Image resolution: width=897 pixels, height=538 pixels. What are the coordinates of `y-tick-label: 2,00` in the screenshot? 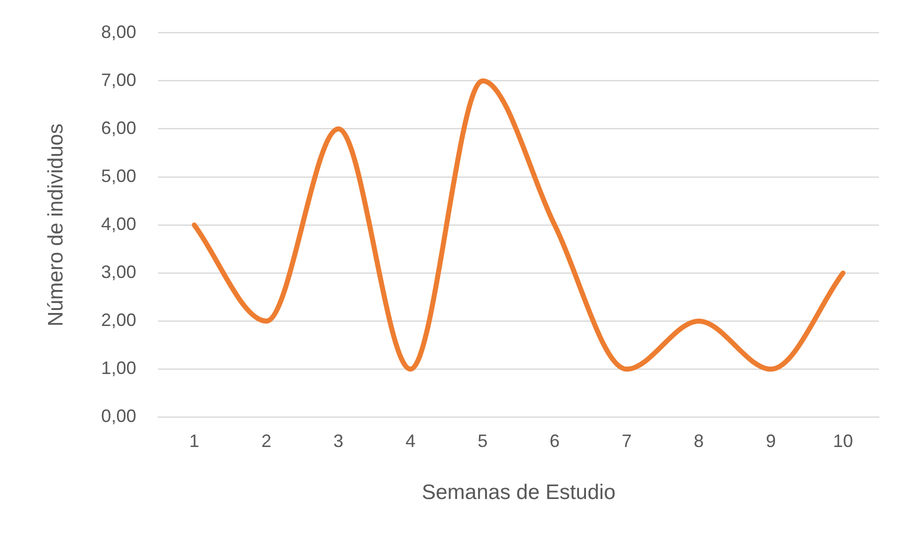 It's located at (118, 320).